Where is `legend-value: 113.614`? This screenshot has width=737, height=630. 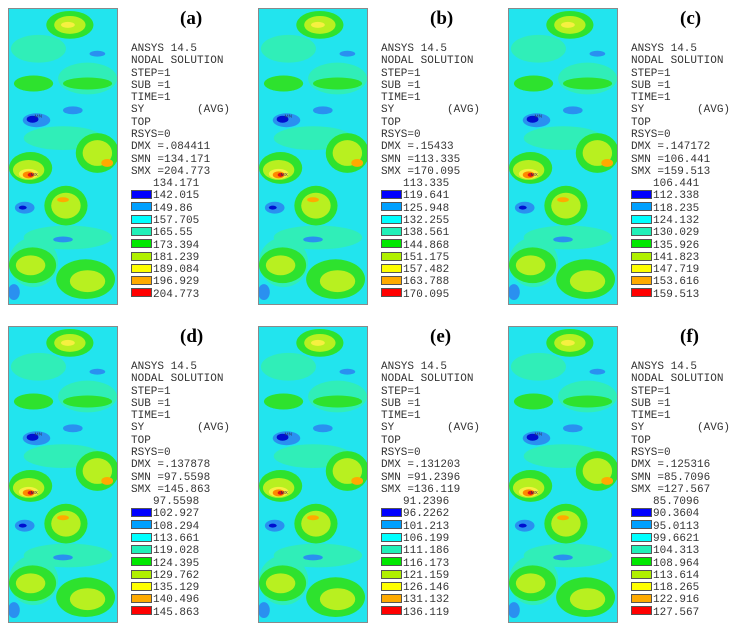
legend-value: 113.614 is located at coordinates (676, 575).